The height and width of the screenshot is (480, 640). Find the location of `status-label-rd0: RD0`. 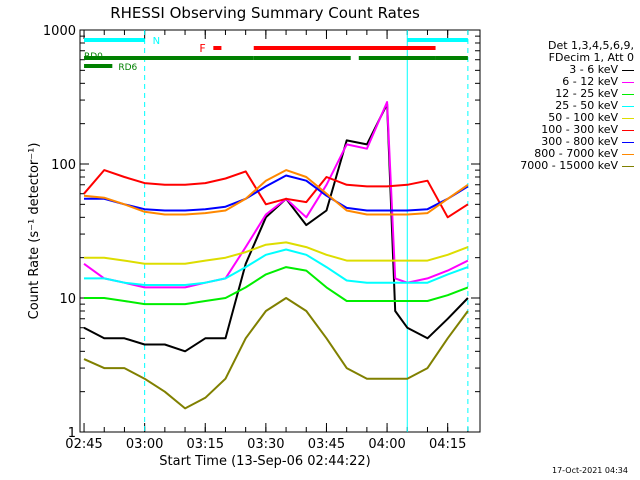

status-label-rd0: RD0 is located at coordinates (93, 57).